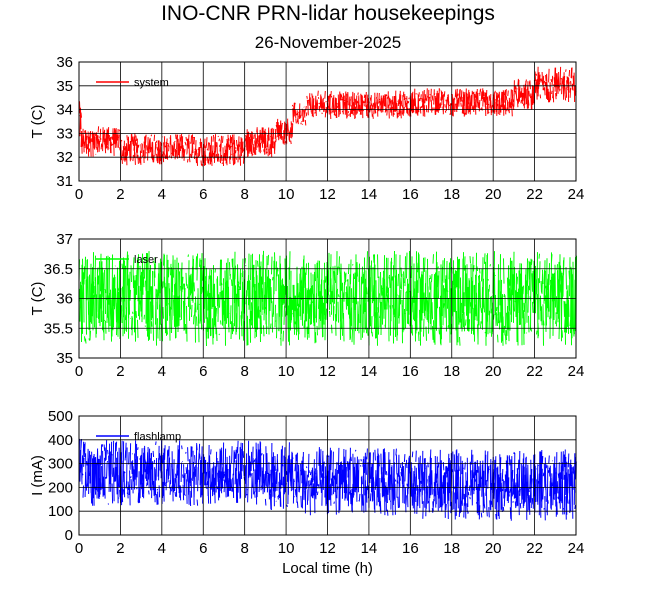  What do you see at coordinates (58, 269) in the screenshot?
I see `y-tick-label: 36.5` at bounding box center [58, 269].